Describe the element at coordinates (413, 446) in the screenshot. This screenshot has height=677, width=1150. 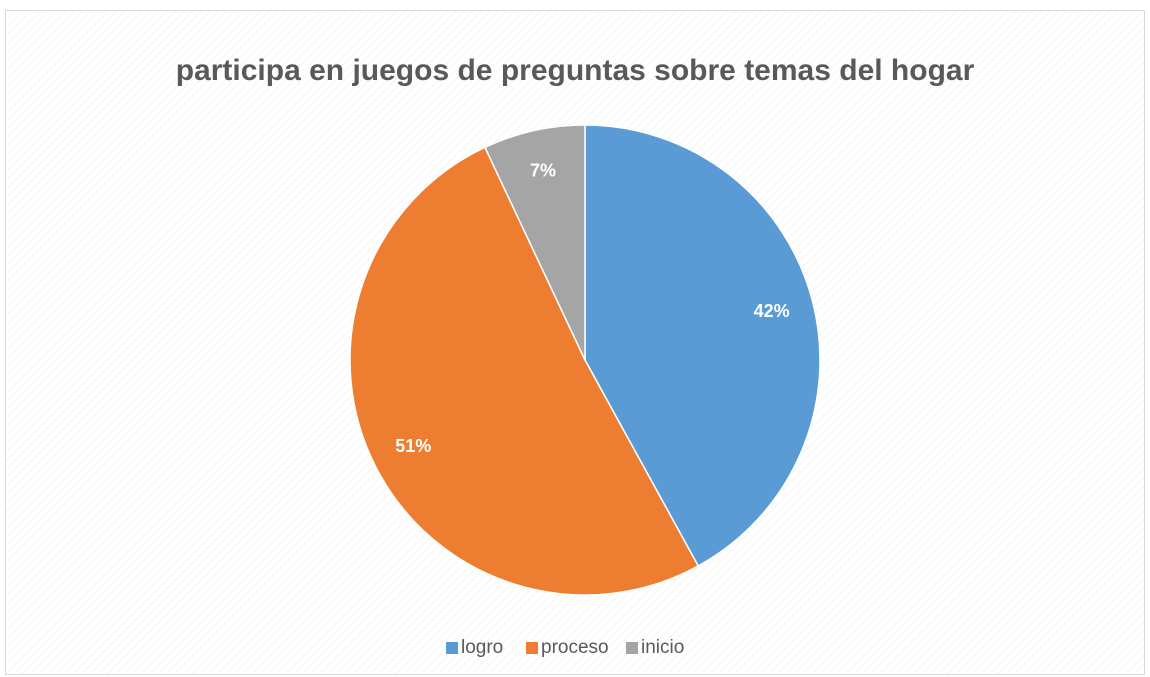
I see `data-label: 51%` at that location.